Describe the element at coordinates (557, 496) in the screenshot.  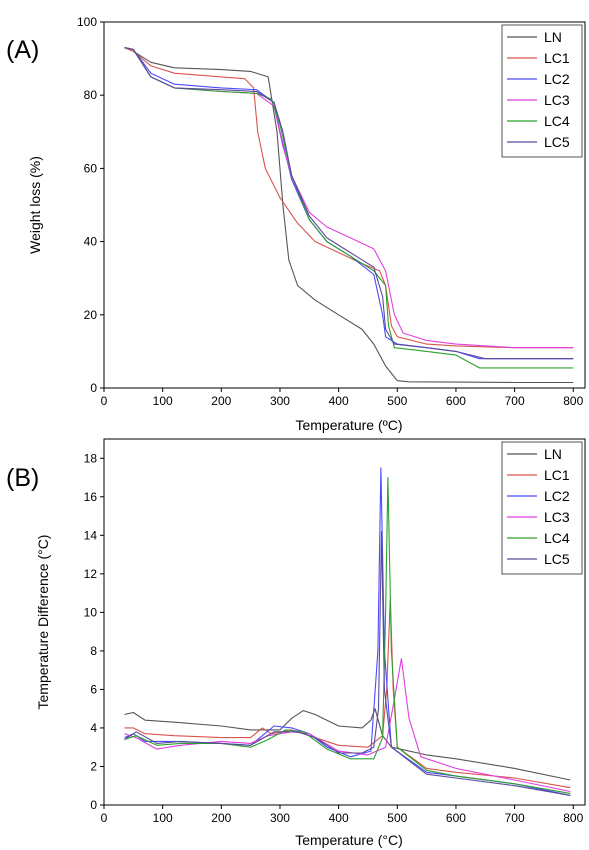
I see `panel-b-legend-label-lc2: LC2` at that location.